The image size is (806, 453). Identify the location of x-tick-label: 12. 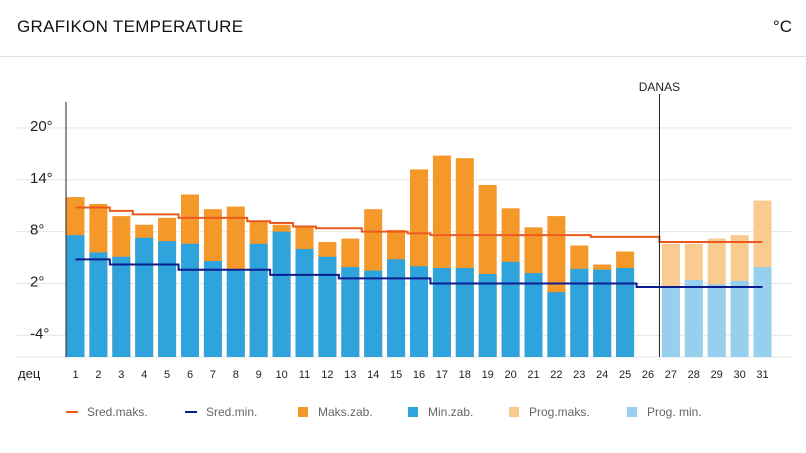
(327, 375).